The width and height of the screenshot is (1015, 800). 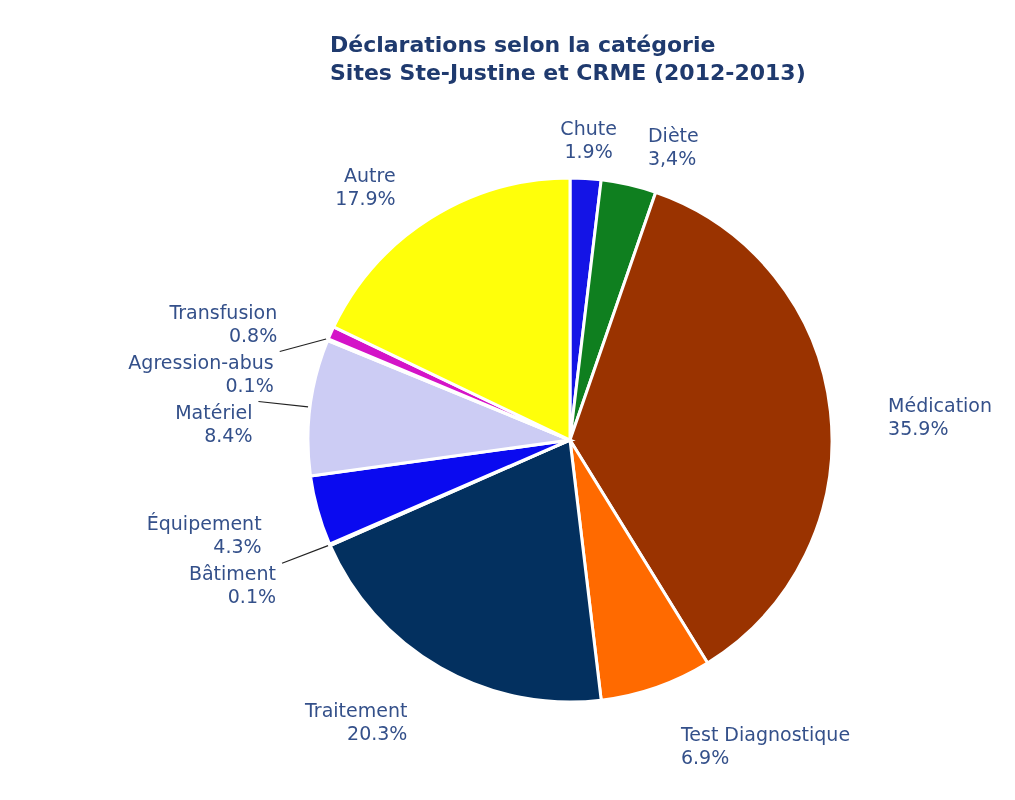 I want to click on data-label: 8.4%, so click(x=228, y=434).